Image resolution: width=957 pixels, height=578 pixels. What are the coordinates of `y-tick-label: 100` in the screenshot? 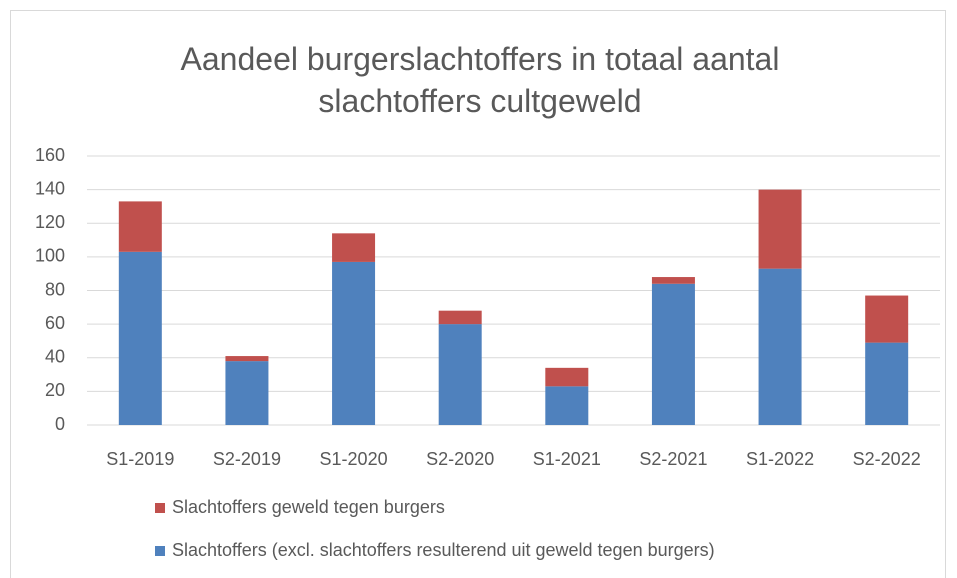 It's located at (50, 256).